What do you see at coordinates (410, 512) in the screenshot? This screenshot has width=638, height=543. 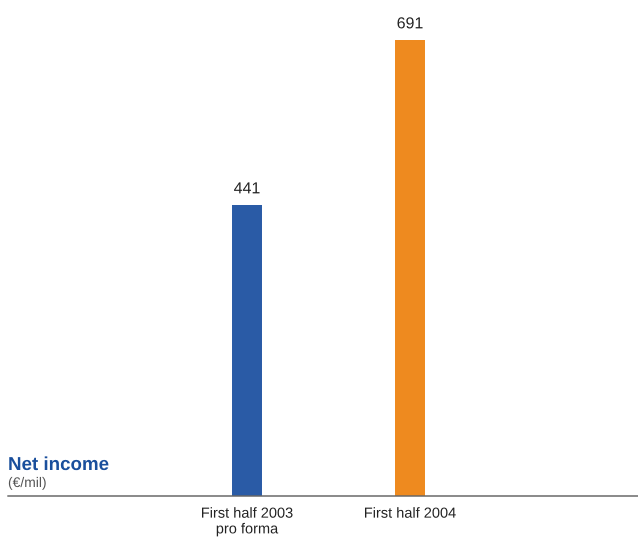 I see `x-tick-label: First half 2004` at bounding box center [410, 512].